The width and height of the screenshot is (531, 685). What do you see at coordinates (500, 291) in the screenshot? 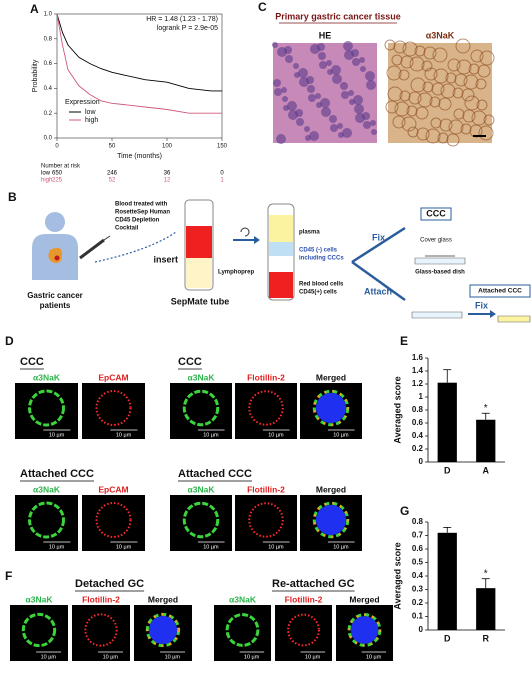
I see `box` at bounding box center [500, 291].